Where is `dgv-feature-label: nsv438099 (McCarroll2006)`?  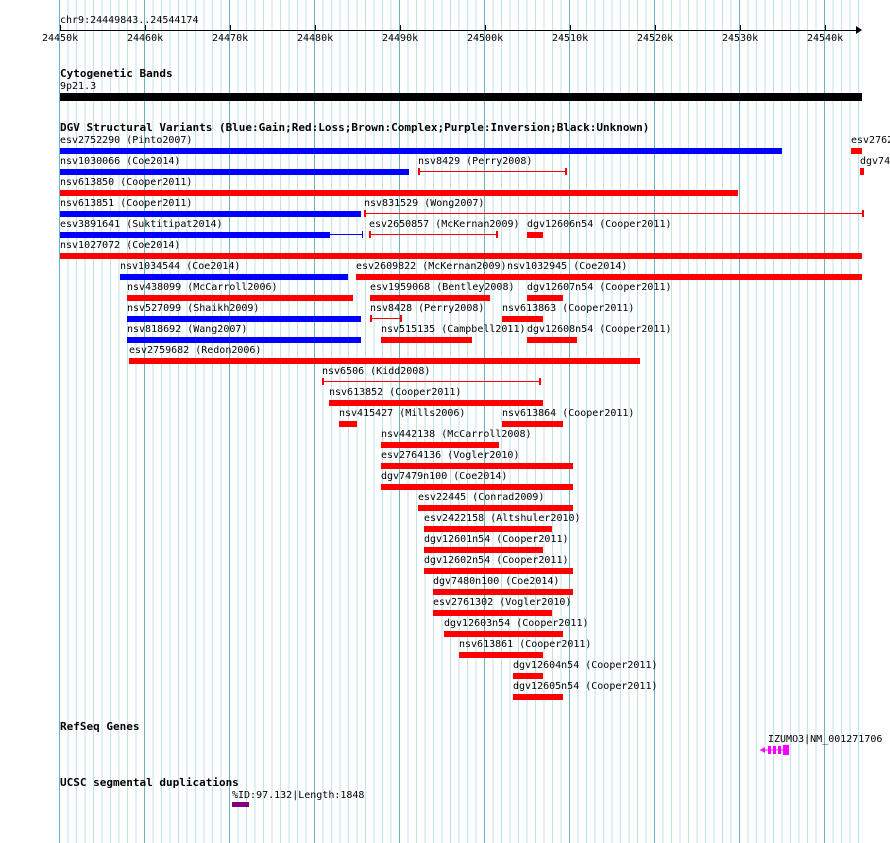 dgv-feature-label: nsv438099 (McCarroll2006) is located at coordinates (202, 287).